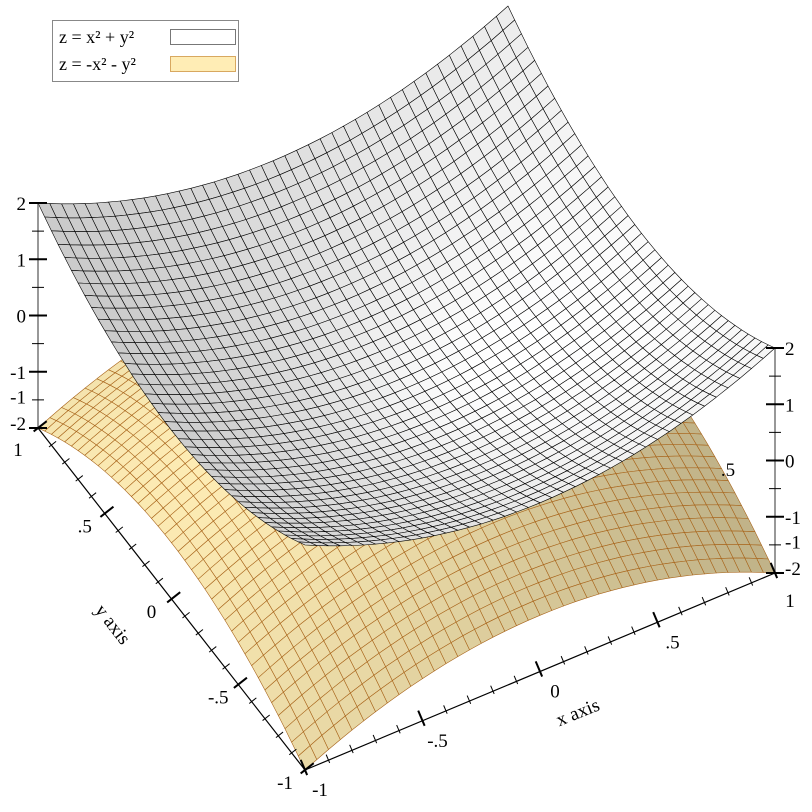 This screenshot has height=812, width=812. Describe the element at coordinates (22, 317) in the screenshot. I see `z-tick-label-left: 0` at that location.